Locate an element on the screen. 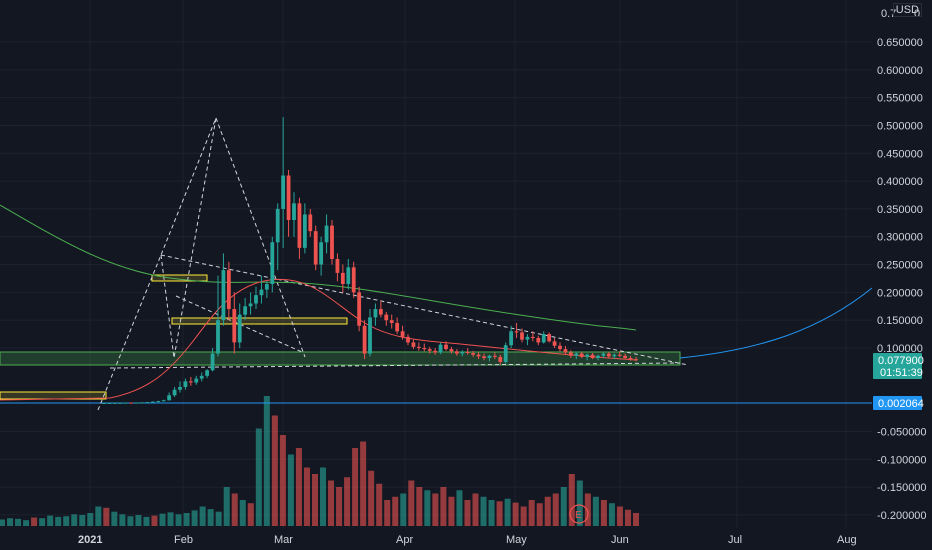 The image size is (932, 550). countdown-timer: 01:51:39 is located at coordinates (901, 373).